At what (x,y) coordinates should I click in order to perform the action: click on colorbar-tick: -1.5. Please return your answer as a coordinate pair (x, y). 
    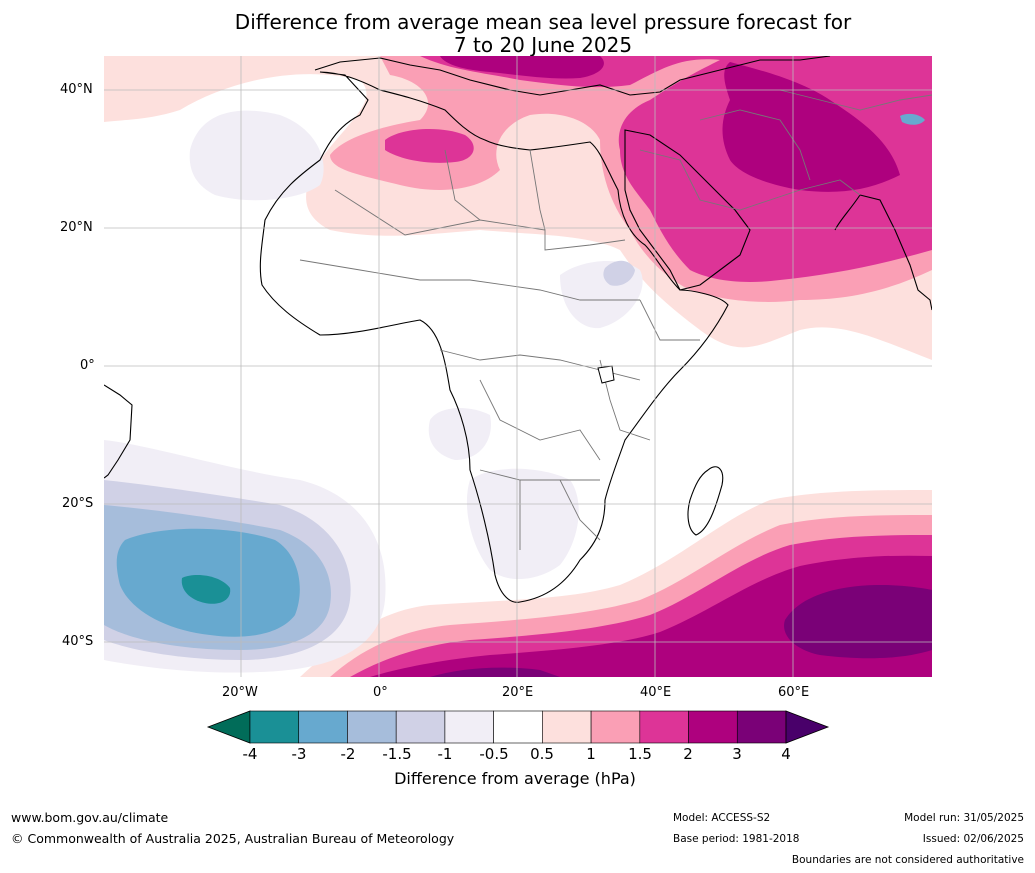
    Looking at the image, I should click on (397, 754).